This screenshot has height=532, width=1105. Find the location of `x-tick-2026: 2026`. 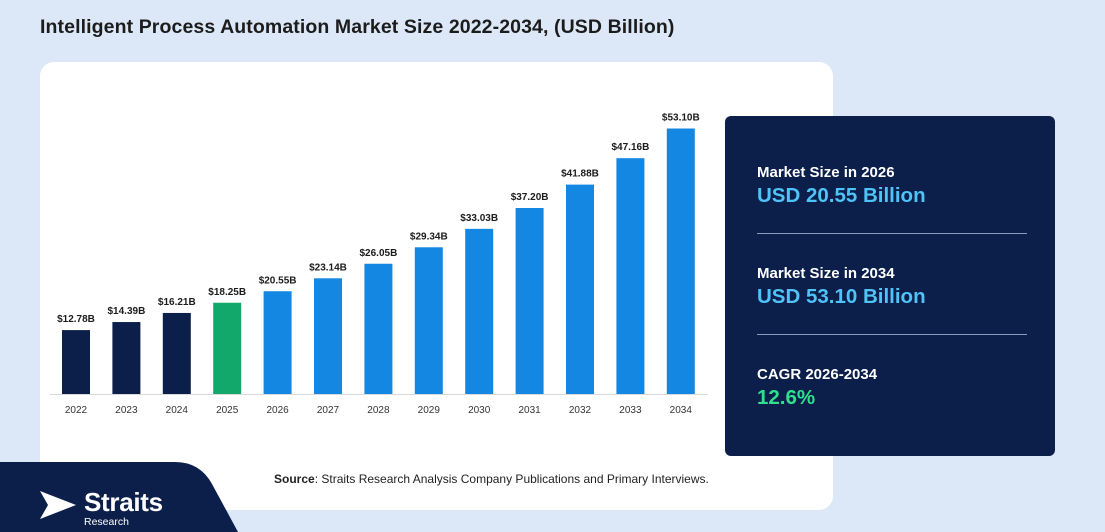

x-tick-2026: 2026 is located at coordinates (277, 410).